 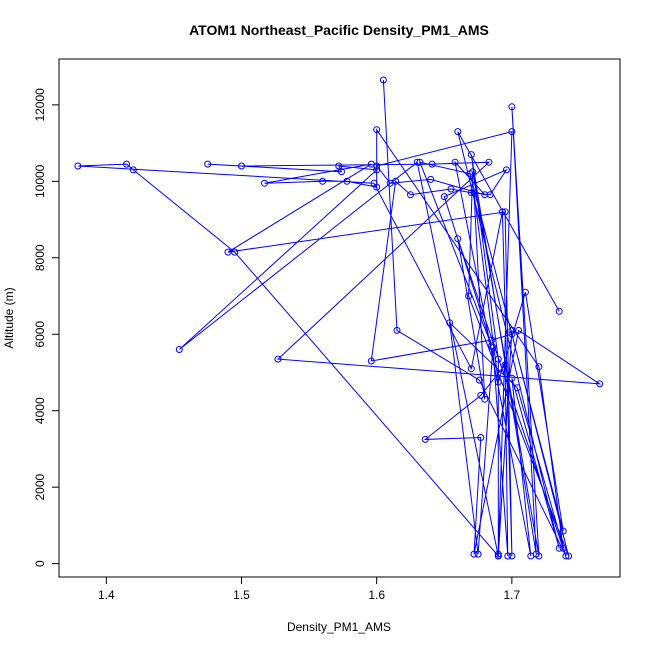 What do you see at coordinates (40, 563) in the screenshot?
I see `y-tick-label: 0` at bounding box center [40, 563].